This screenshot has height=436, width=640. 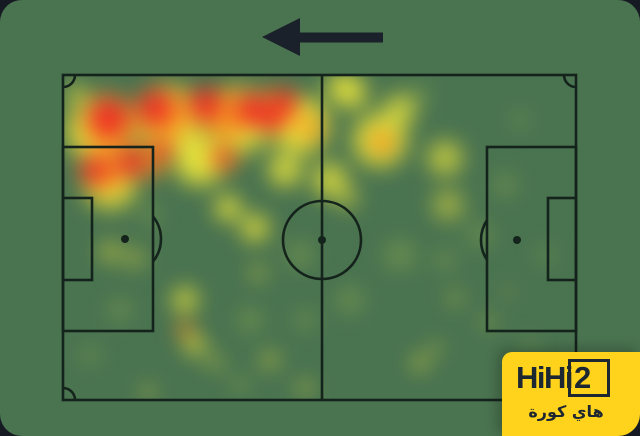 What do you see at coordinates (484, 240) in the screenshot?
I see `right-penalty-arc` at bounding box center [484, 240].